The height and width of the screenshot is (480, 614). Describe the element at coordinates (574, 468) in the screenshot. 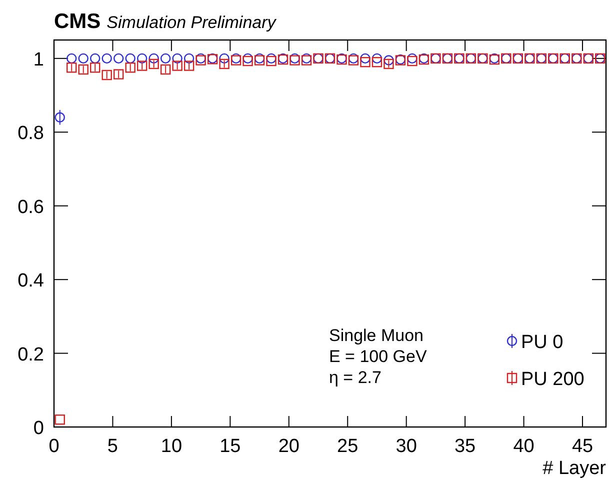

I see `x-axis-title: # Layer` at that location.